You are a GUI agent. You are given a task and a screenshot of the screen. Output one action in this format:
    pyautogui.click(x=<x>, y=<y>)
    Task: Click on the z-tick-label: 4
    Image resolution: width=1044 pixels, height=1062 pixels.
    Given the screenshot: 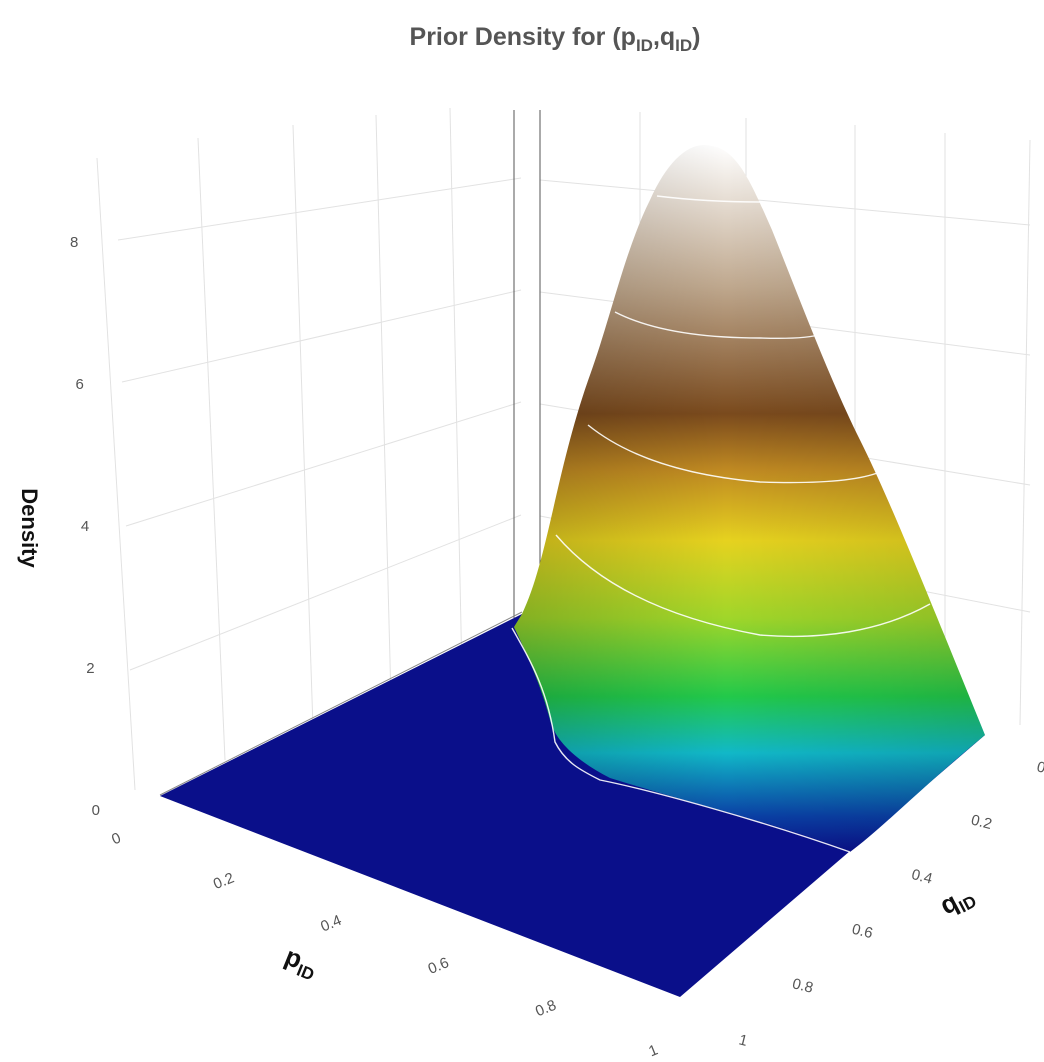 What is the action you would take?
    pyautogui.click(x=85, y=526)
    